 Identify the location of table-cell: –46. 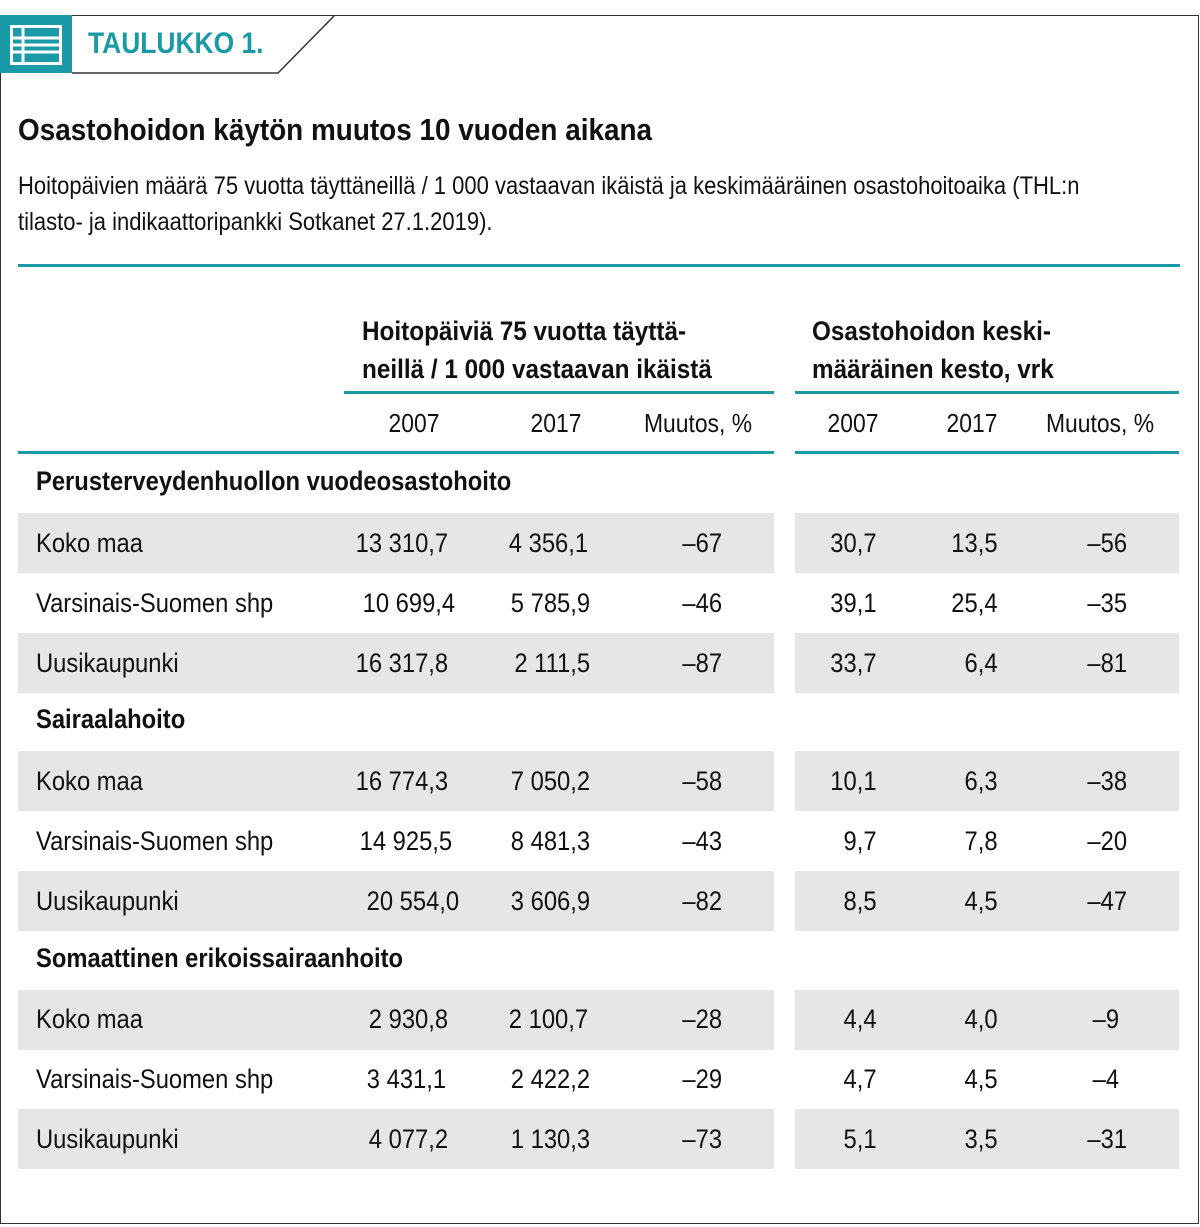
(702, 603).